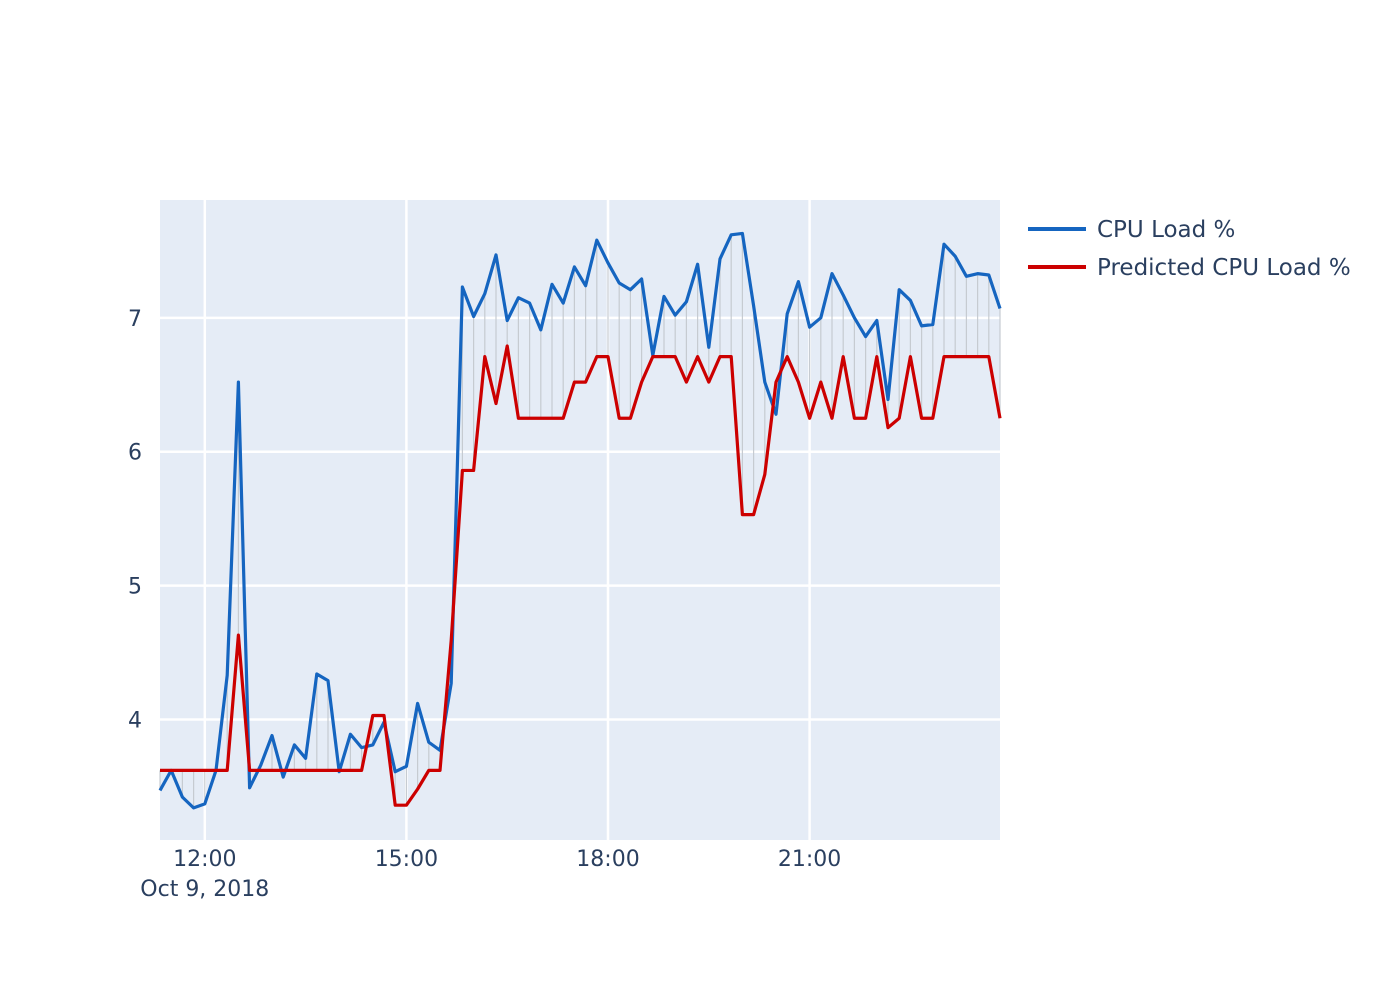 This screenshot has height=1000, width=1400. What do you see at coordinates (1224, 268) in the screenshot?
I see `legend-label: Predicted CPU Load %` at bounding box center [1224, 268].